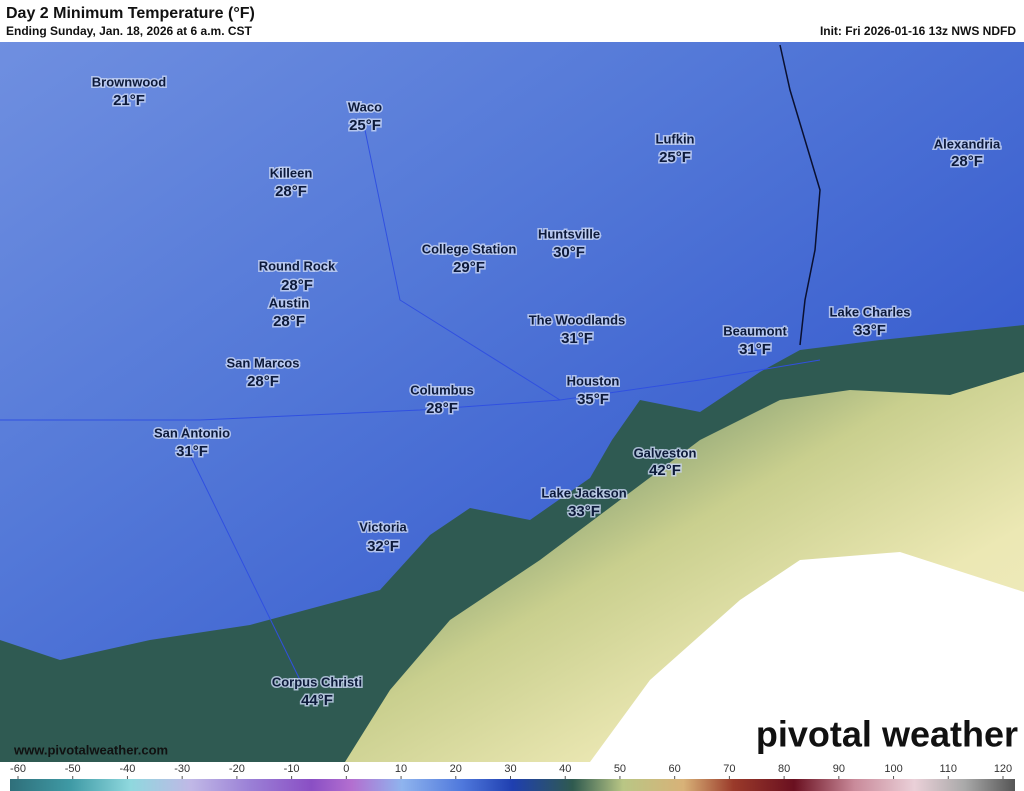 This screenshot has width=1024, height=791. What do you see at coordinates (665, 452) in the screenshot?
I see `city-name: Galveston` at bounding box center [665, 452].